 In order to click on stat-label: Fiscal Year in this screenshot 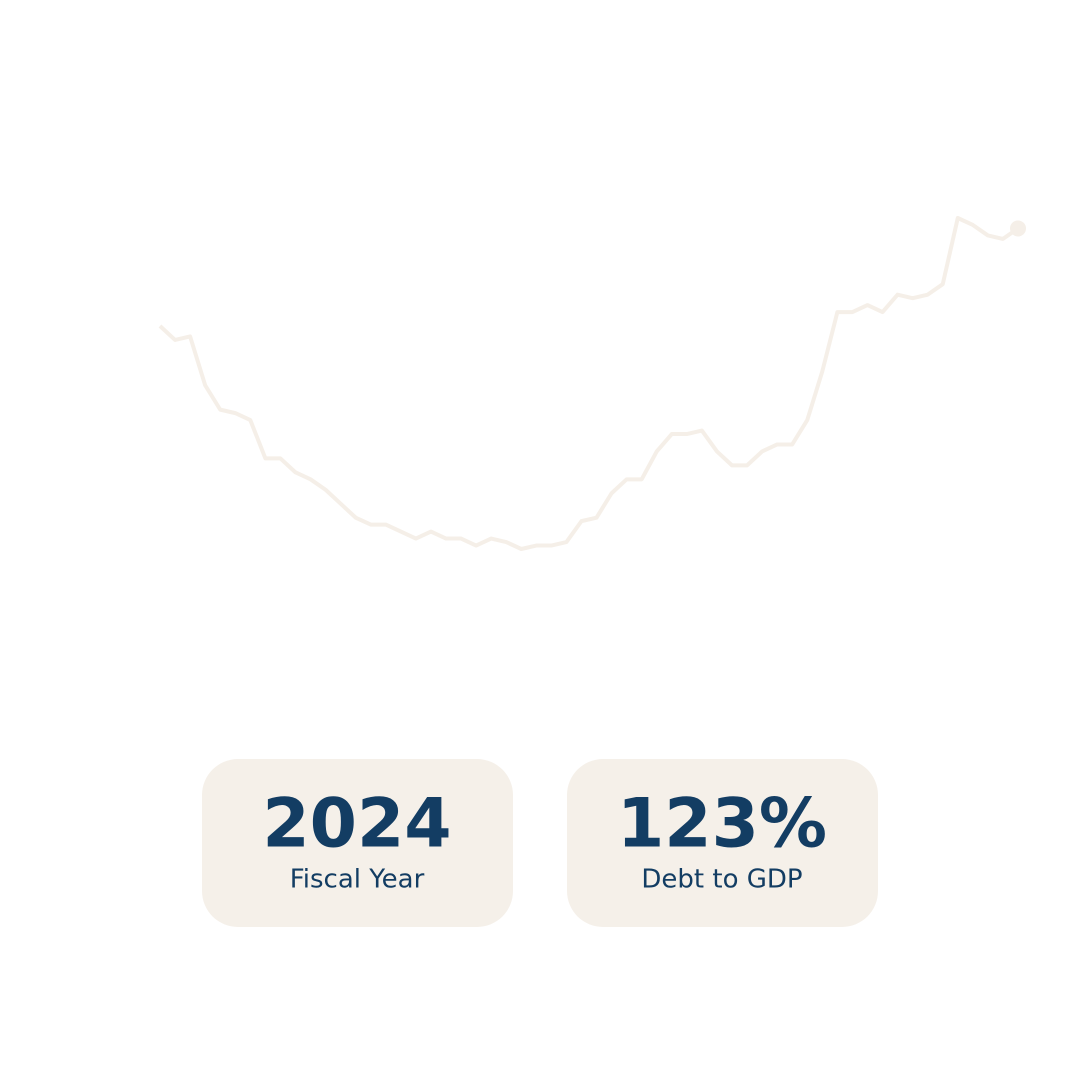, I will do `click(357, 880)`.